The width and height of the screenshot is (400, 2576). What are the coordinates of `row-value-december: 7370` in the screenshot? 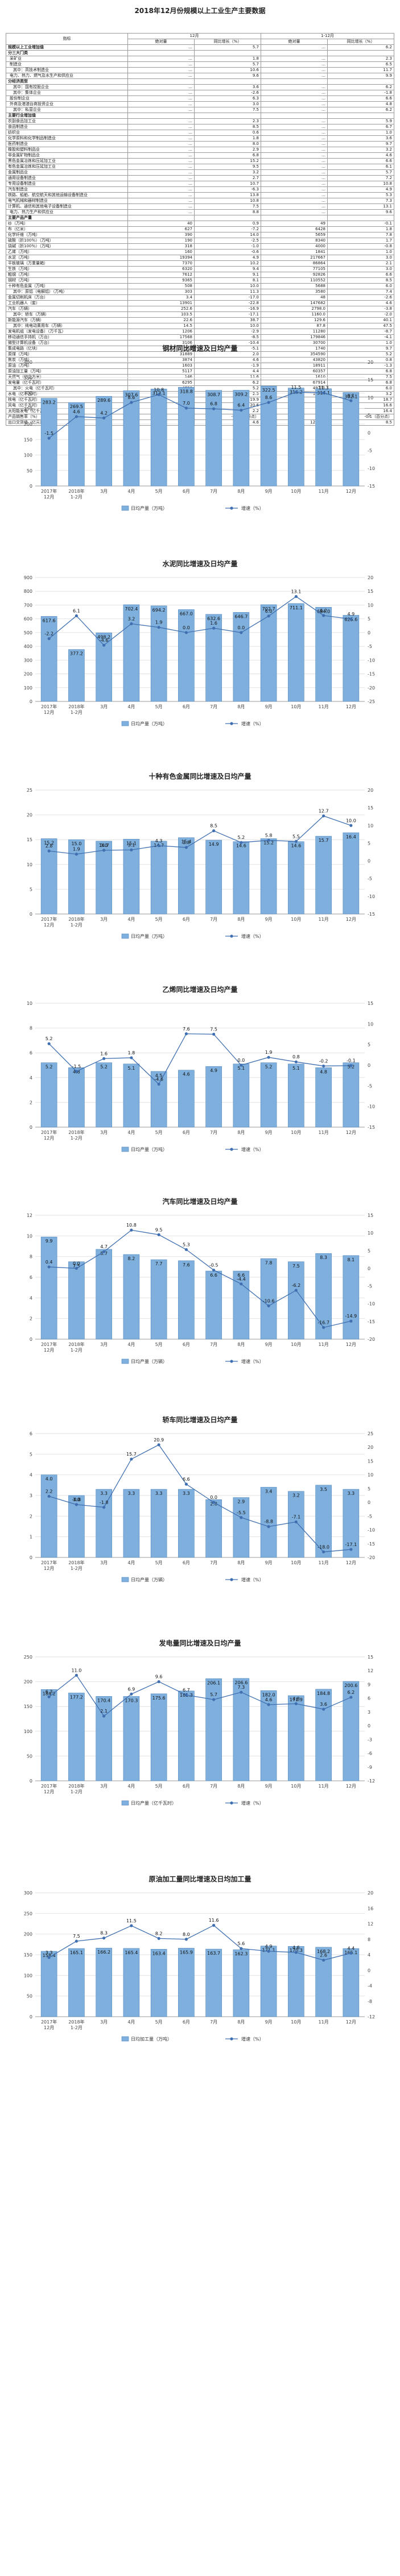 It's located at (161, 263).